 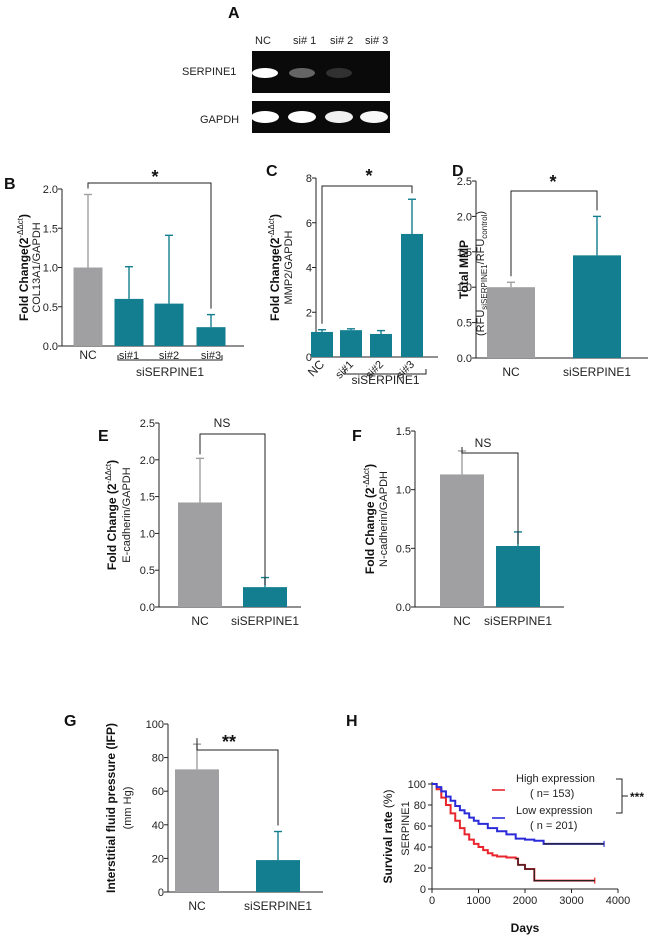 I want to click on km-curve-high-tail, so click(x=555, y=869).